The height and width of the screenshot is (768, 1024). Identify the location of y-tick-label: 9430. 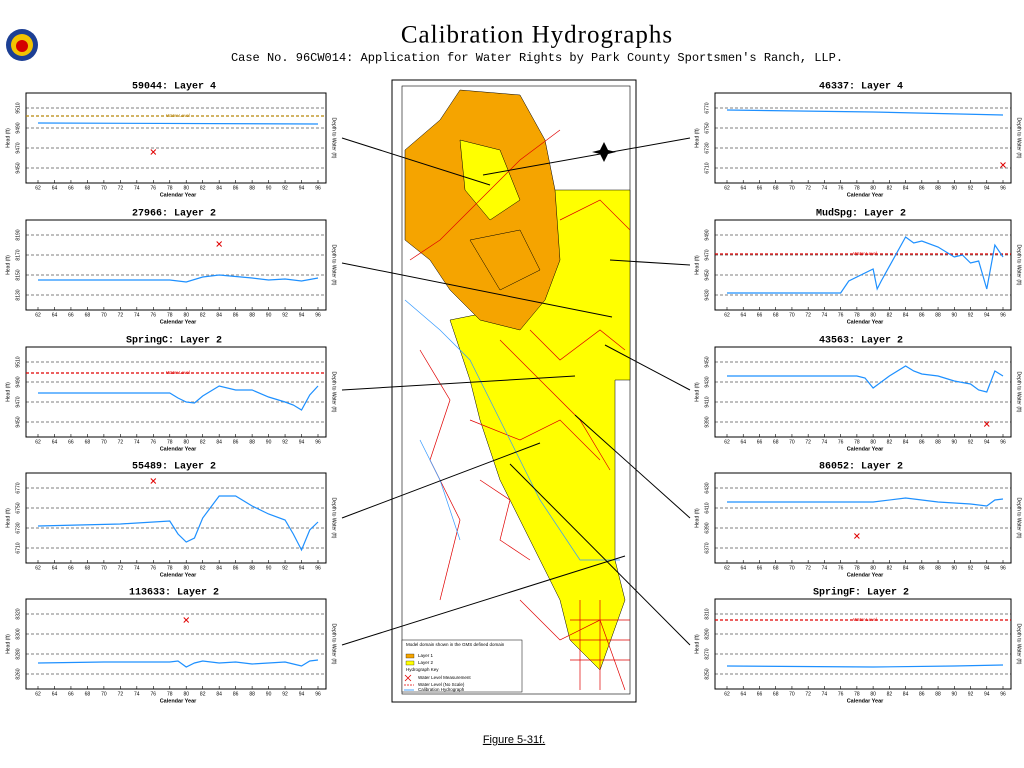
(707, 381).